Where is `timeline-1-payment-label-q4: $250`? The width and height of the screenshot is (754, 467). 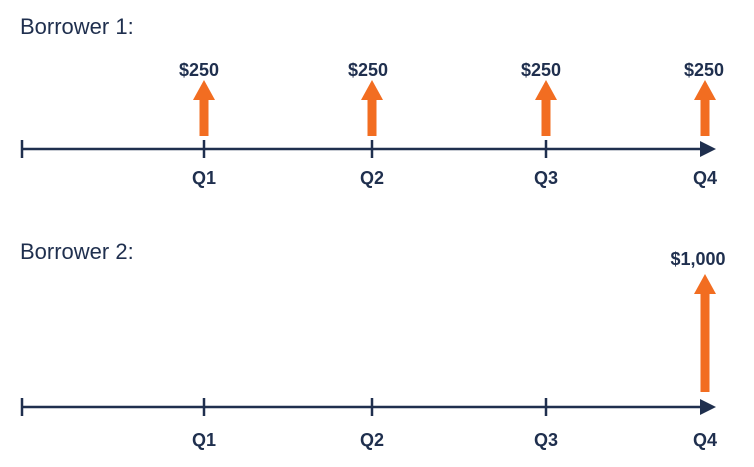
timeline-1-payment-label-q4: $250 is located at coordinates (704, 70).